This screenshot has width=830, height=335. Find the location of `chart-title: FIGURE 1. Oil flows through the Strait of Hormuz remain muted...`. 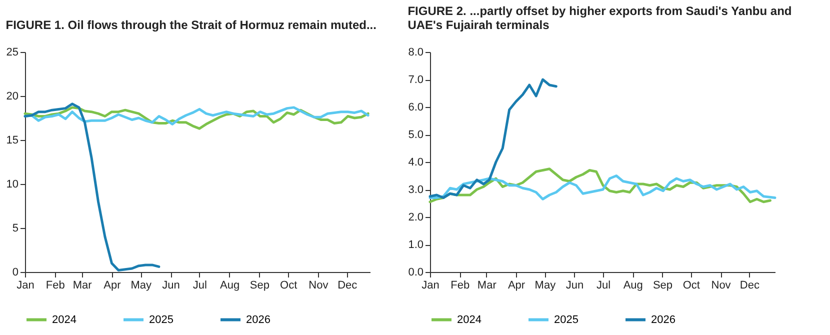

chart-title: FIGURE 1. Oil flows through the Strait of Hormuz remain muted... is located at coordinates (191, 25).